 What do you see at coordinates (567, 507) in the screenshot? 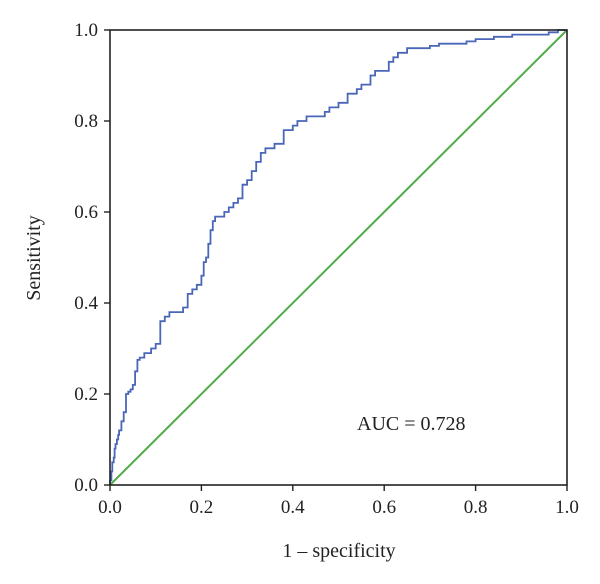
I see `x-tick-label: 1.0` at bounding box center [567, 507].